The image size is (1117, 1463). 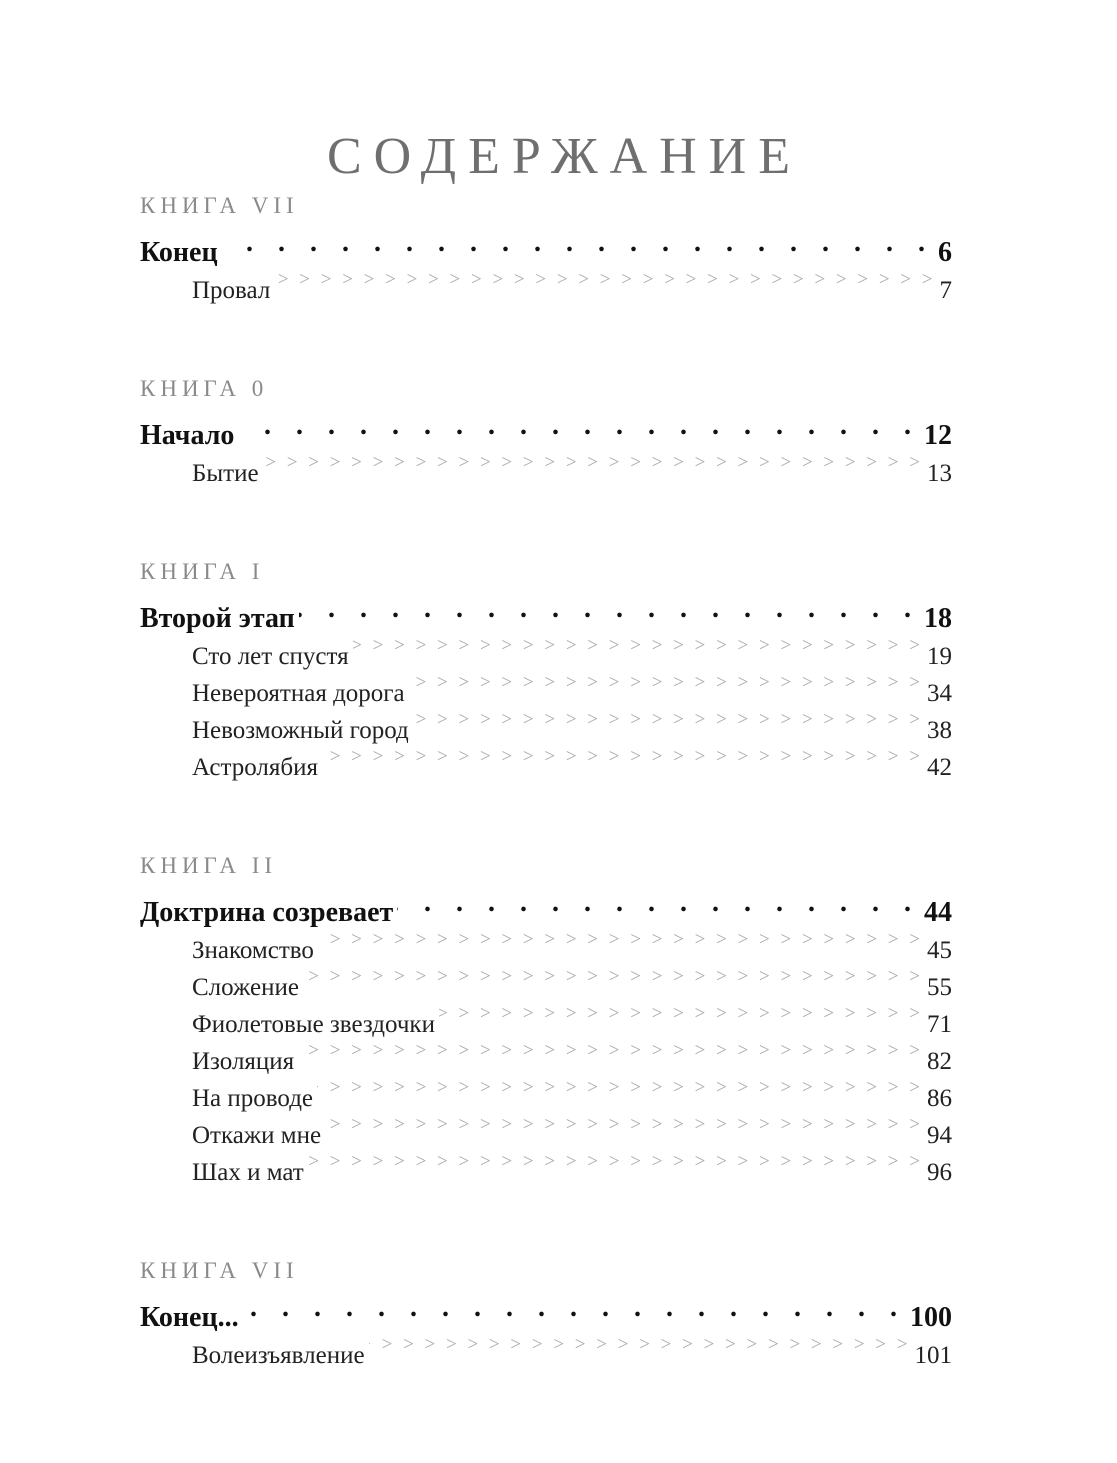 What do you see at coordinates (187, 435) in the screenshot?
I see `entry-title: Начало` at bounding box center [187, 435].